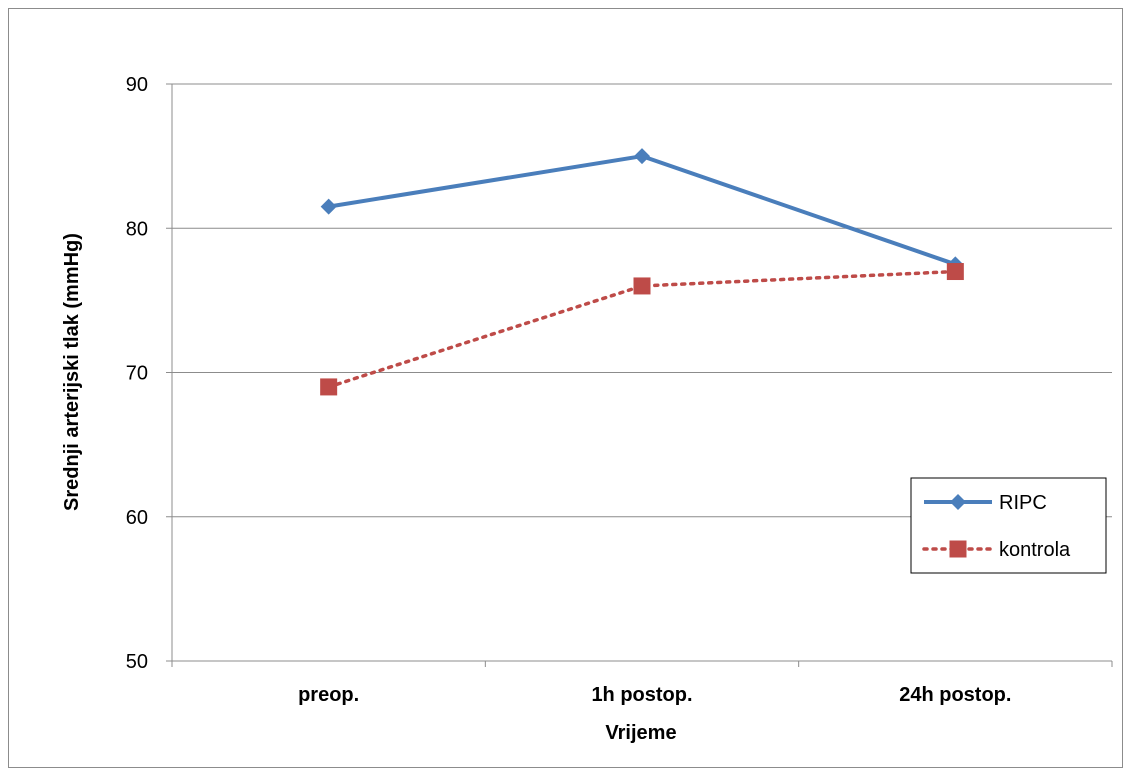 The width and height of the screenshot is (1132, 768). I want to click on x-tick-label: 1h postop., so click(641, 695).